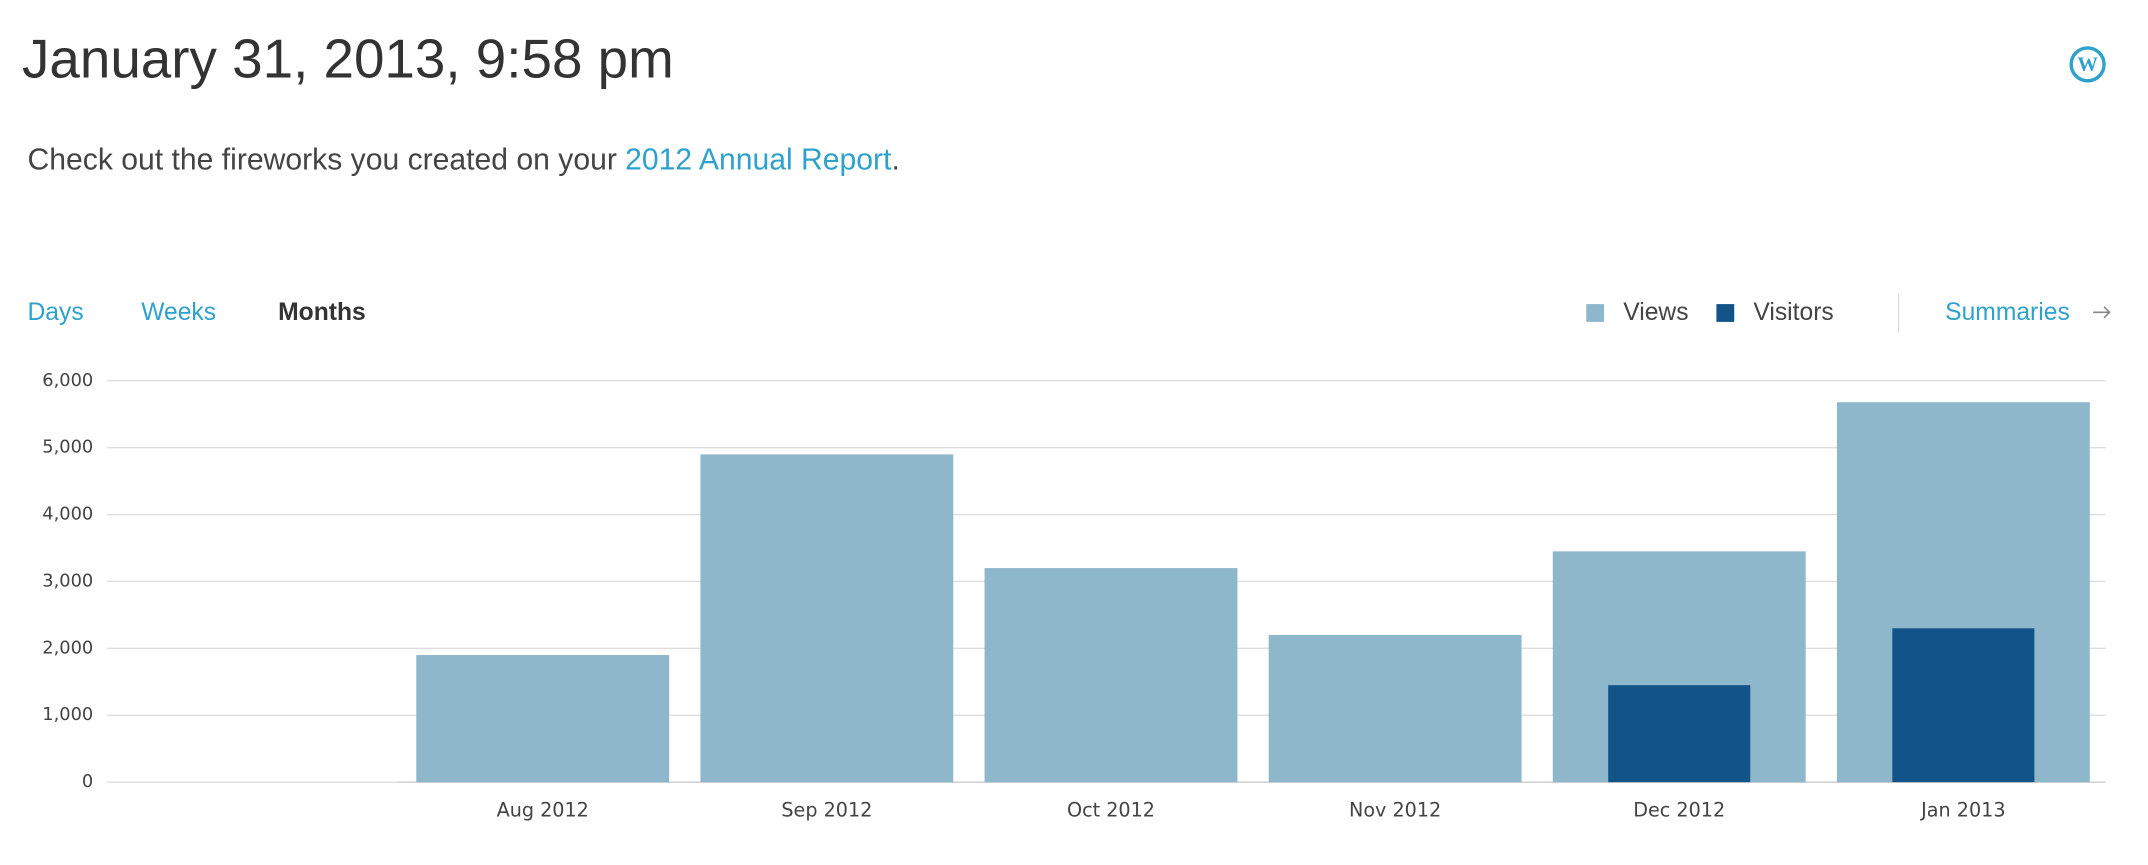 This screenshot has height=865, width=2148. I want to click on y-tick-label: 2,000, so click(67, 647).